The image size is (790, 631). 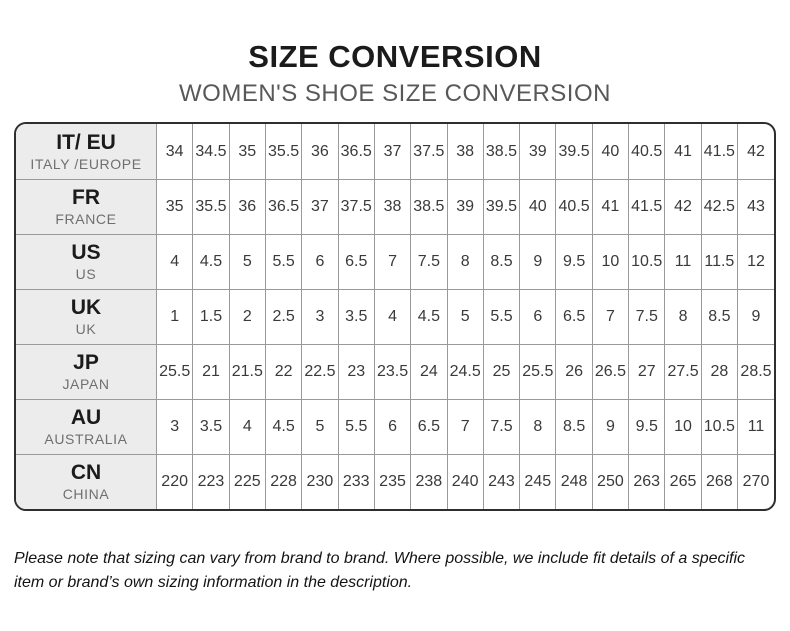 I want to click on region-code-label: UK, so click(x=86, y=308).